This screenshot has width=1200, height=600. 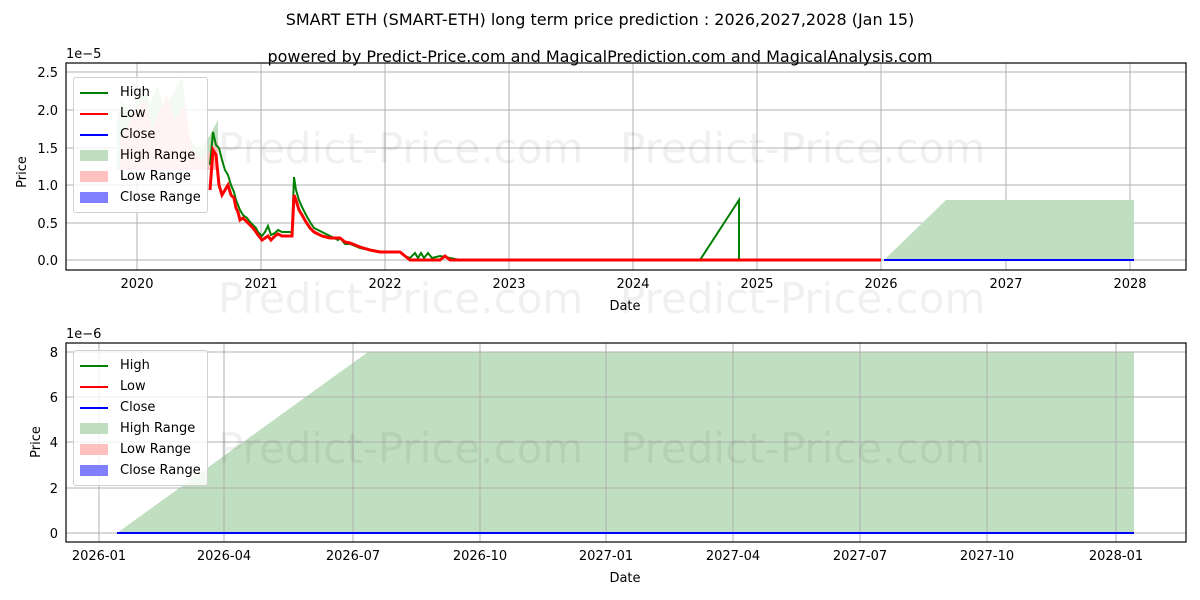 I want to click on svg-text: 2020, so click(x=136, y=284).